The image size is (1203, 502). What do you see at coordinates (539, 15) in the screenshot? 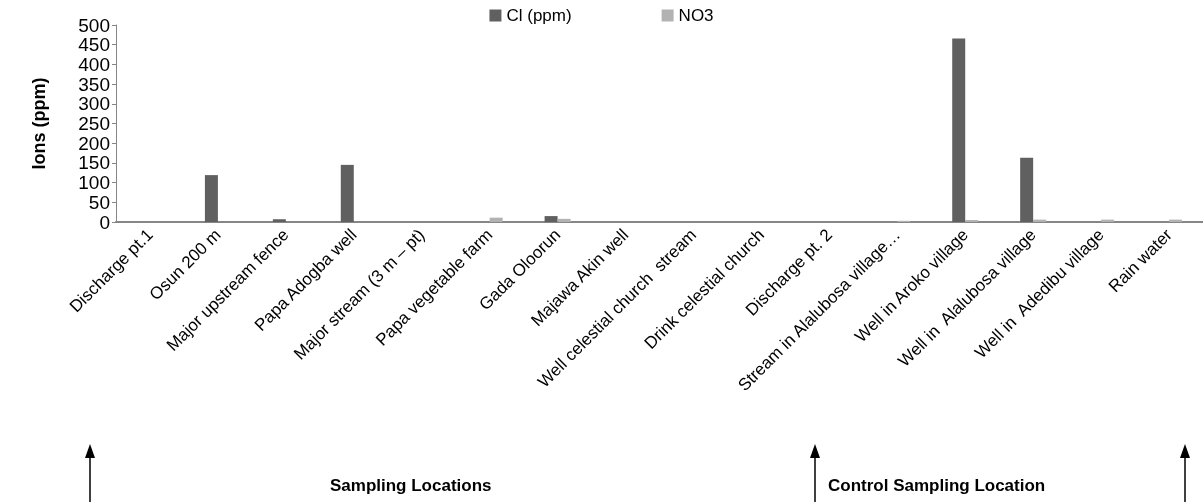
I see `legend-label: Cl (ppm)` at bounding box center [539, 15].